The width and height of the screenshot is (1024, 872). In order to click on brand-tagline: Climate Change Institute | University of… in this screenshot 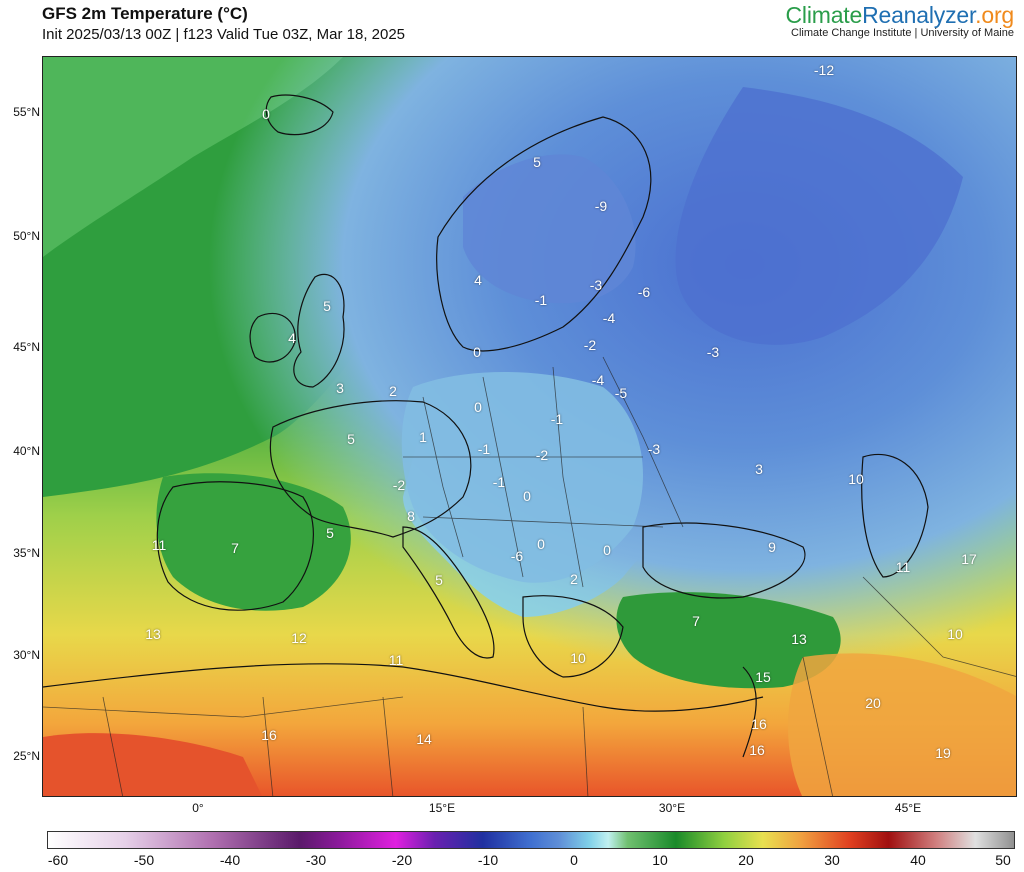, I will do `click(902, 33)`.